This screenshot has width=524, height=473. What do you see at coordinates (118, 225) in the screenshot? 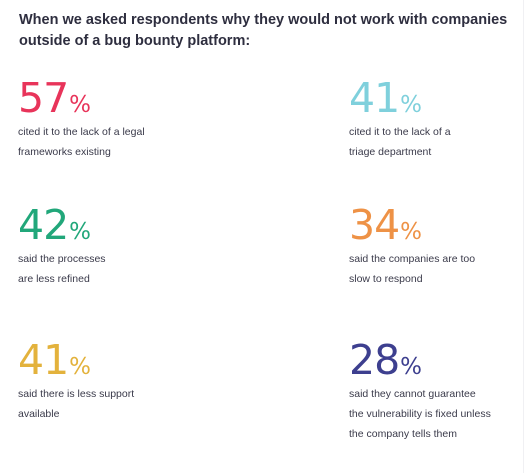
I see `stat-number: 42 %` at bounding box center [118, 225].